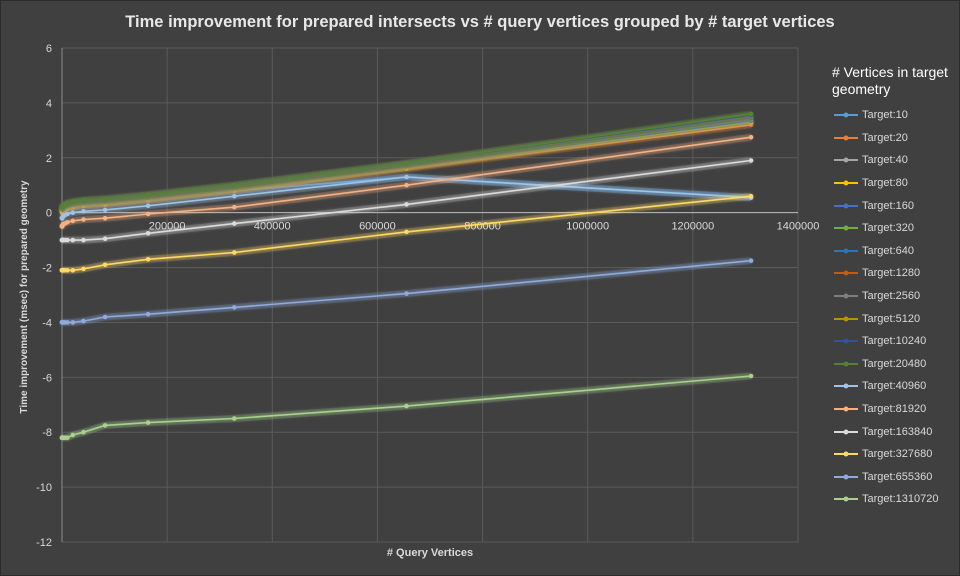  I want to click on x-tick-label: 1200000, so click(692, 227).